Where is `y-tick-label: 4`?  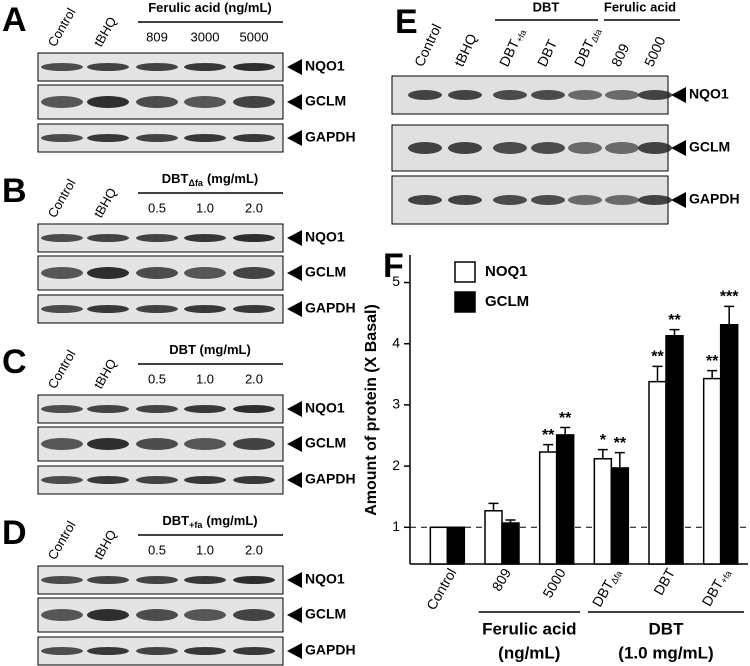 y-tick-label: 4 is located at coordinates (396, 342).